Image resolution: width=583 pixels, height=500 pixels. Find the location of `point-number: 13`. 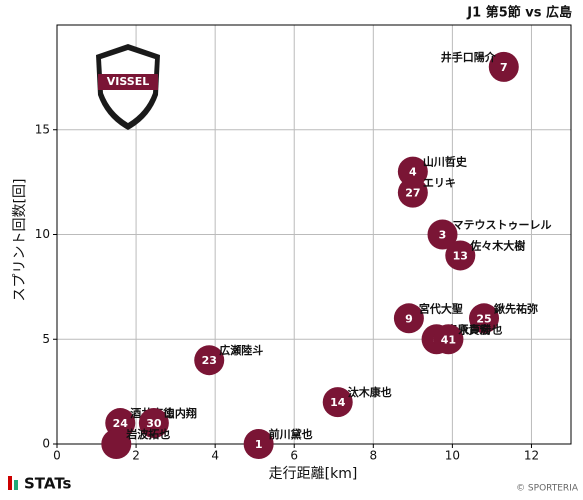

point-number: 13 is located at coordinates (460, 255).